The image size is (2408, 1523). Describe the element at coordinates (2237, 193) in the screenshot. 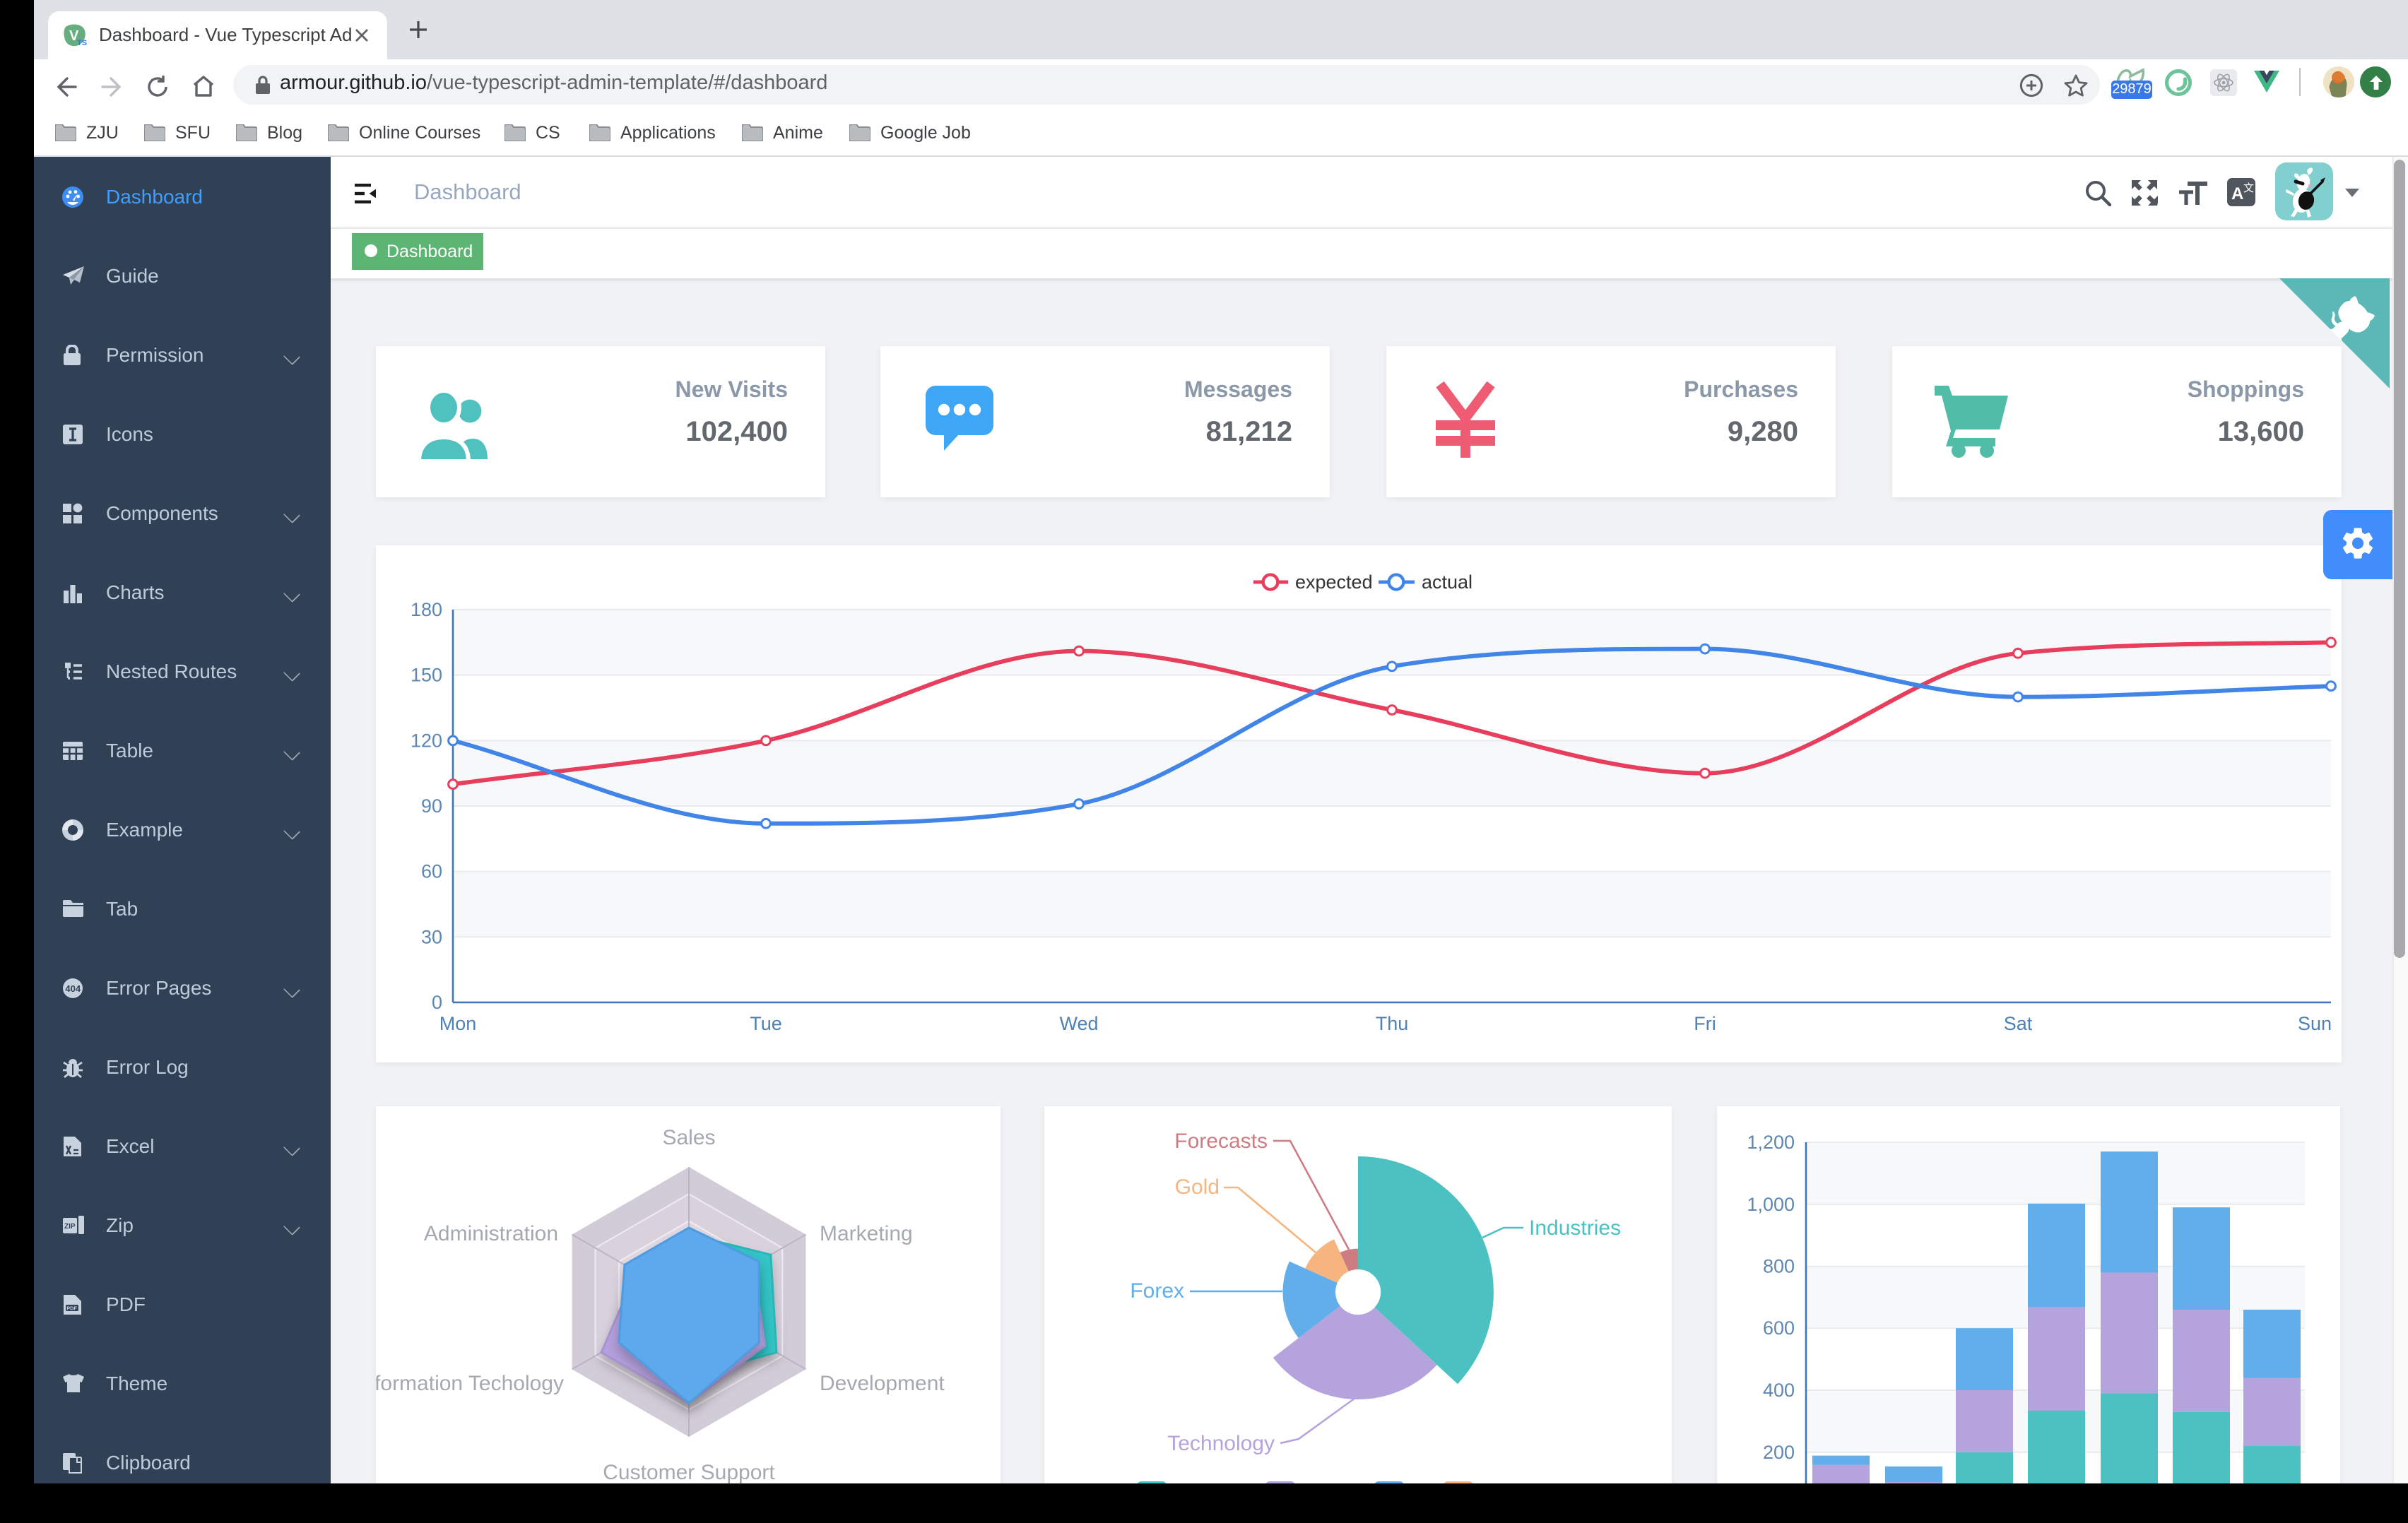

I see `svg-text: A` at that location.